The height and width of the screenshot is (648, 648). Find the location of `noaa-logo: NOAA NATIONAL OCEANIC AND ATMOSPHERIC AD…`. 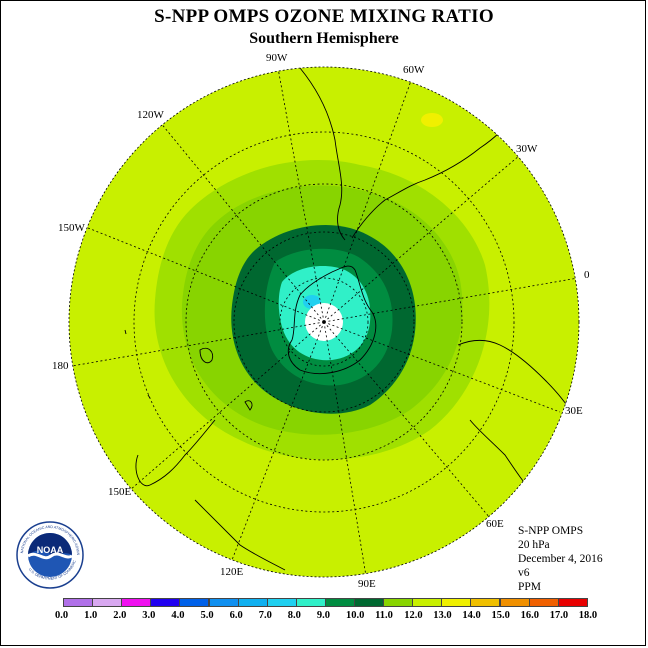

noaa-logo: NOAA NATIONAL OCEANIC AND ATMOSPHERIC AD… is located at coordinates (49, 554).